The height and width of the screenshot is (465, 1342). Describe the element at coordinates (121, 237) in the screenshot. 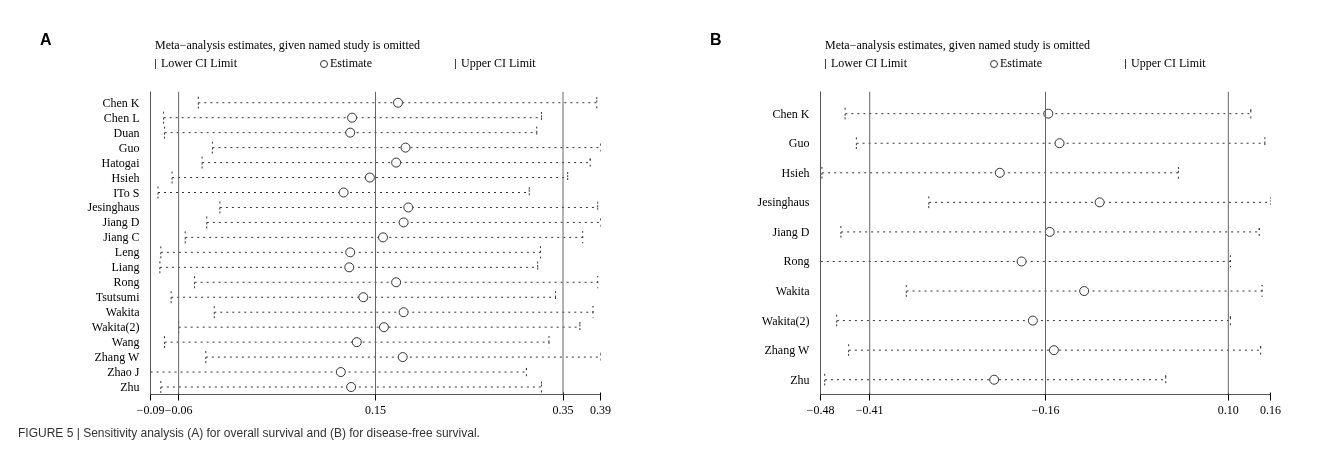

I see `y-tick-label: Jiang C` at that location.